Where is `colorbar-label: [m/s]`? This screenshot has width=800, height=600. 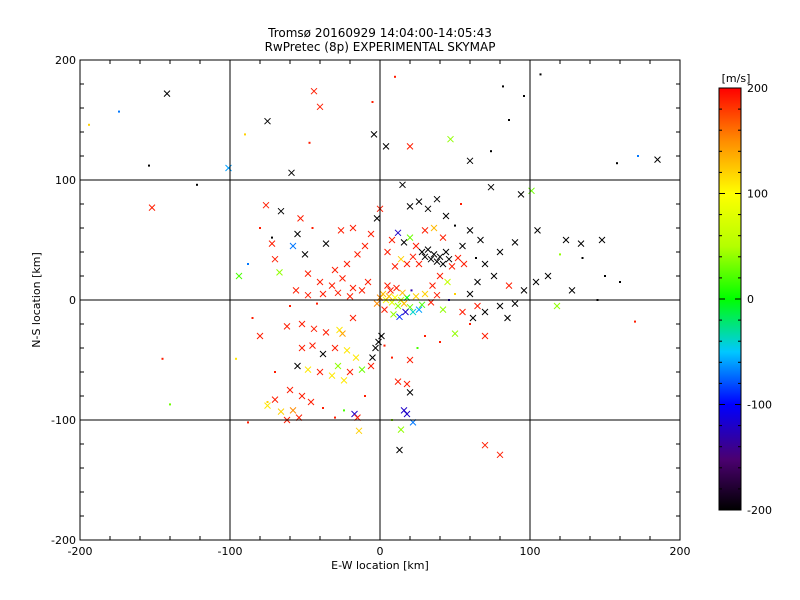
colorbar-label: [m/s] is located at coordinates (736, 78).